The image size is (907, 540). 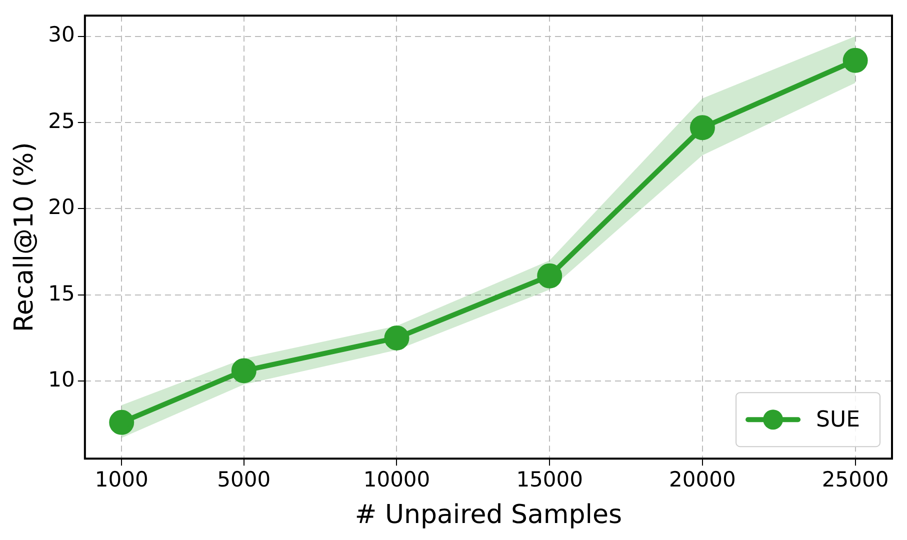 What do you see at coordinates (855, 480) in the screenshot?
I see `x-tick-label: 25000` at bounding box center [855, 480].